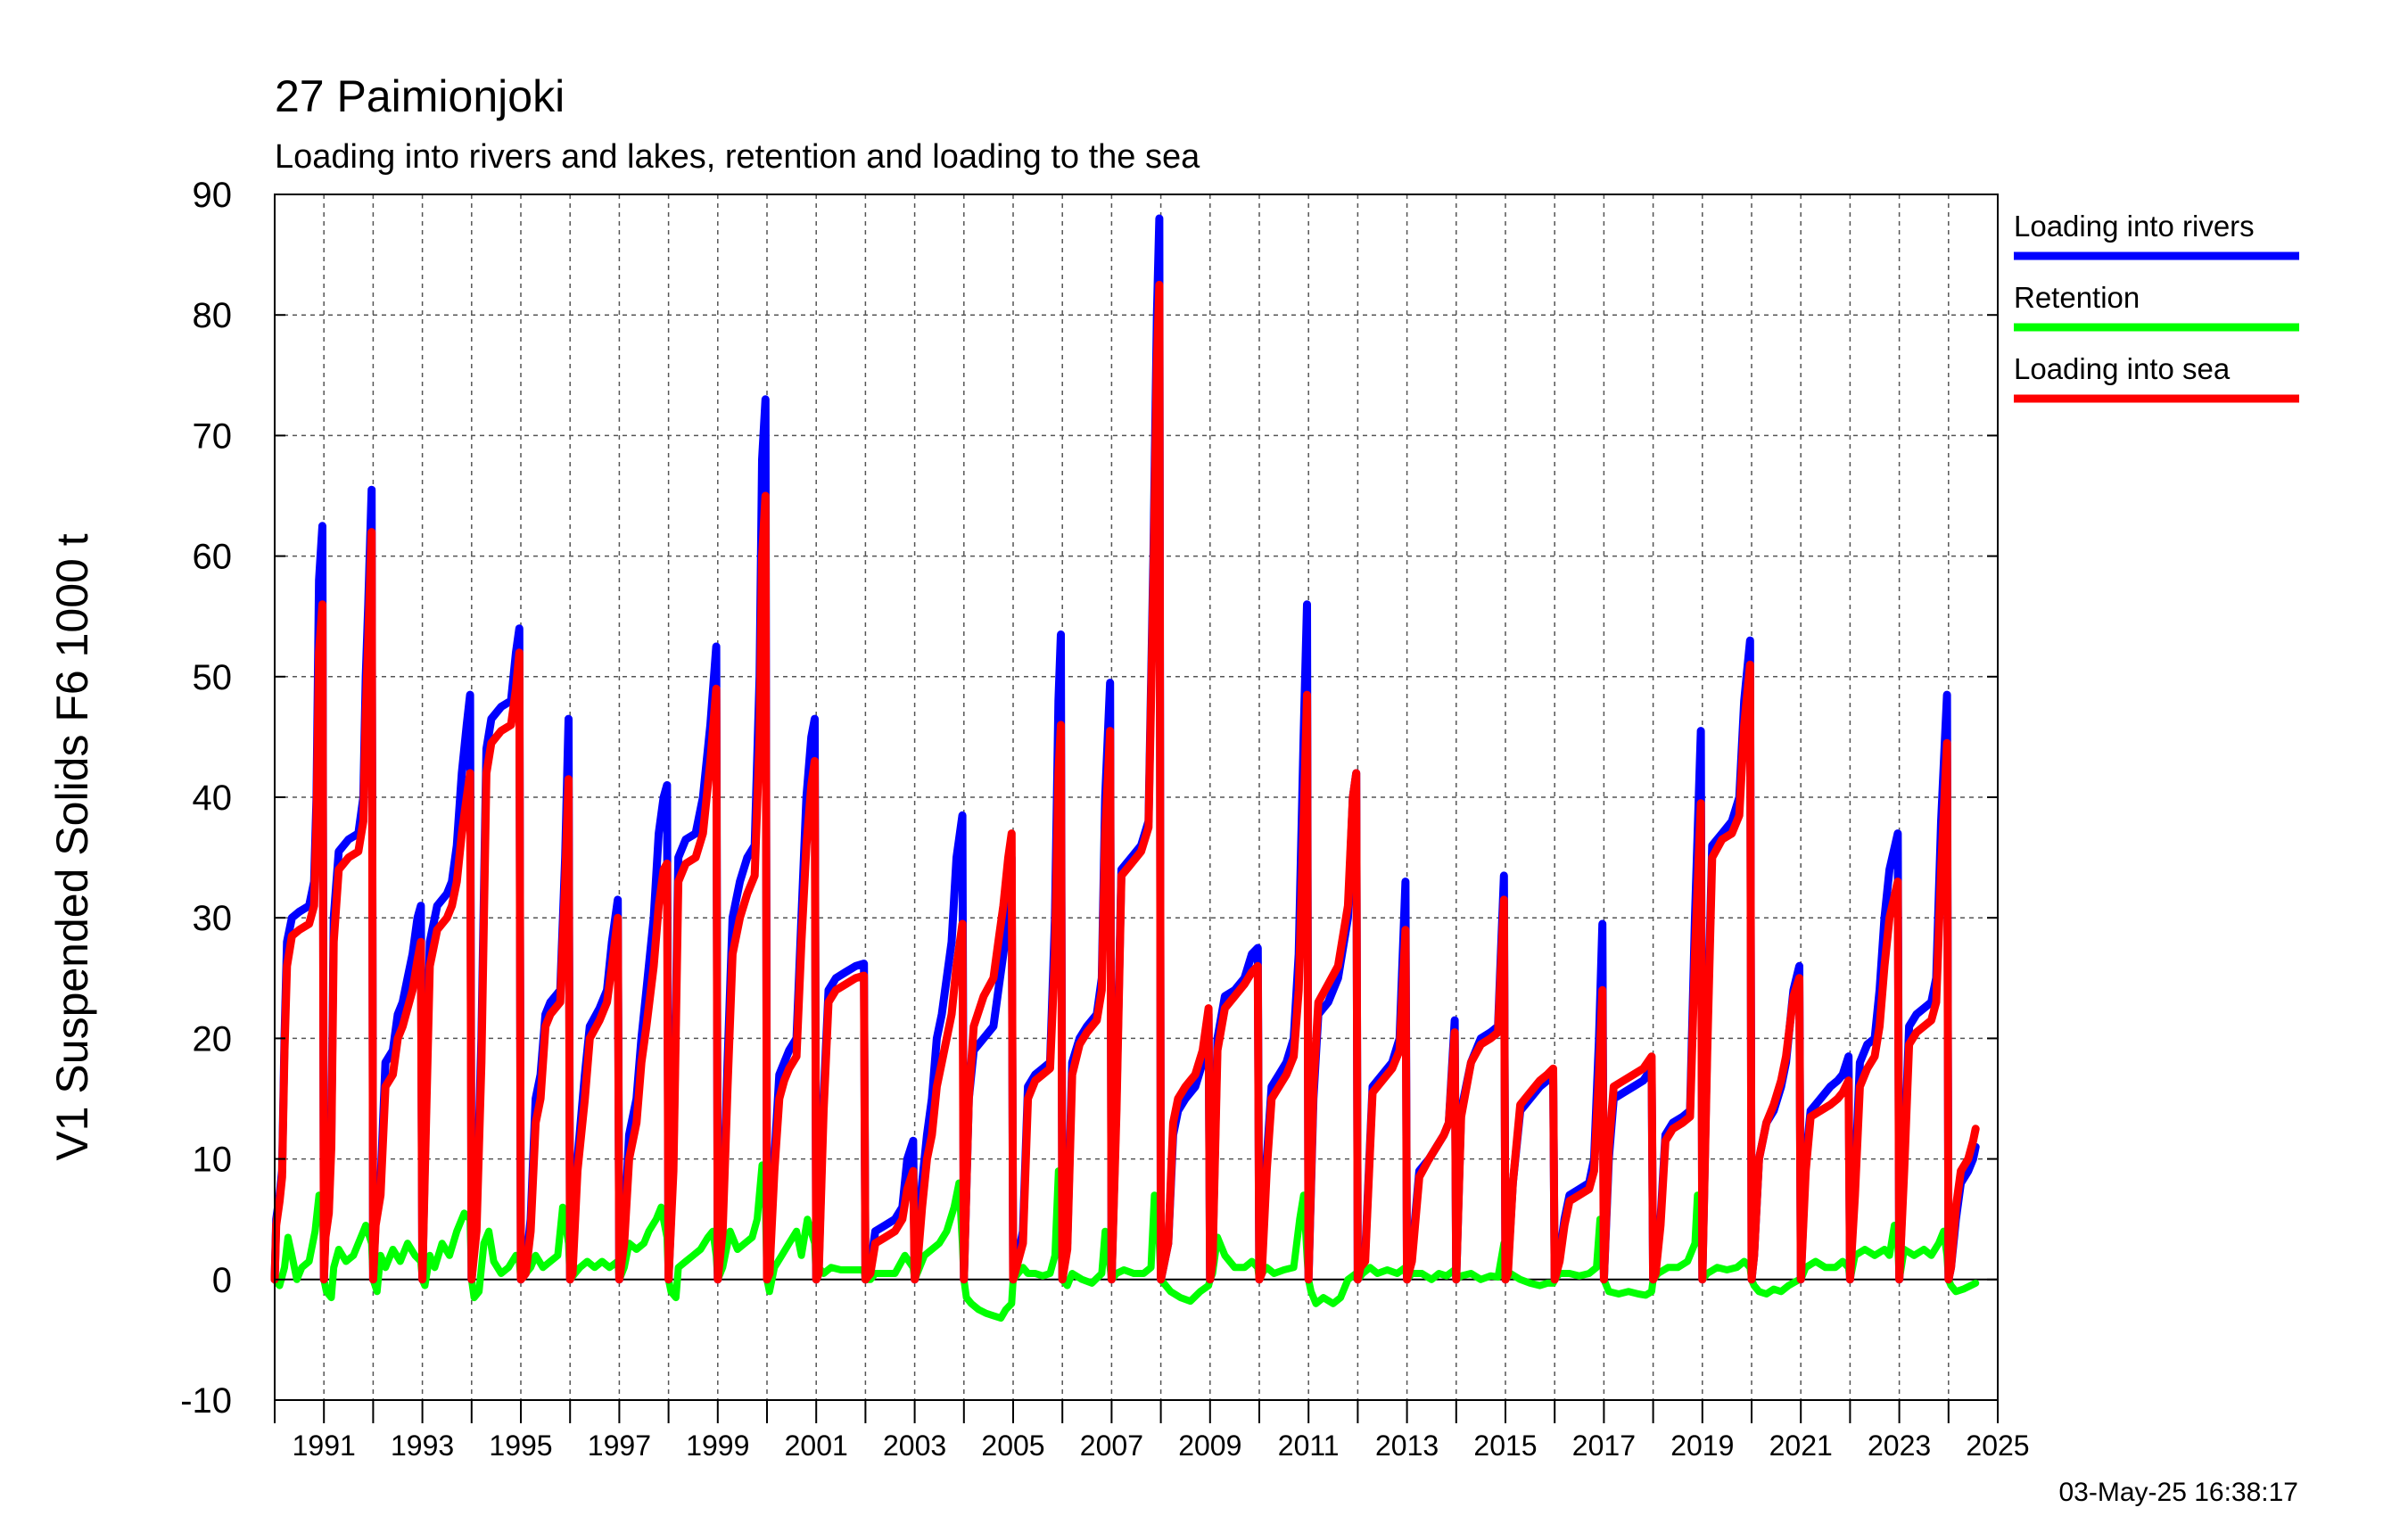  I want to click on y-tick-label: 60, so click(213, 557).